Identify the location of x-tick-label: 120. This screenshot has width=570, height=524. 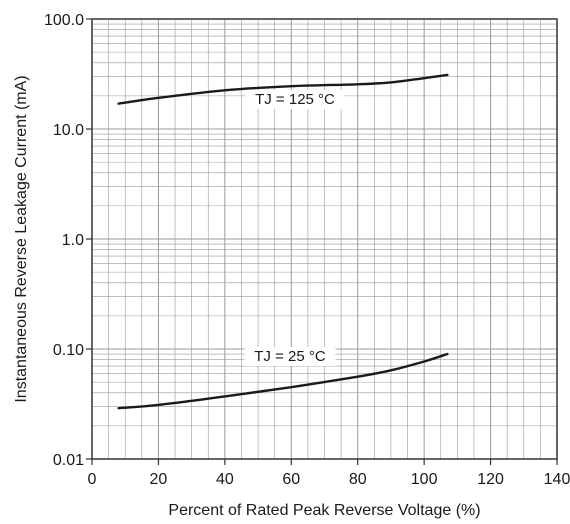
(490, 479).